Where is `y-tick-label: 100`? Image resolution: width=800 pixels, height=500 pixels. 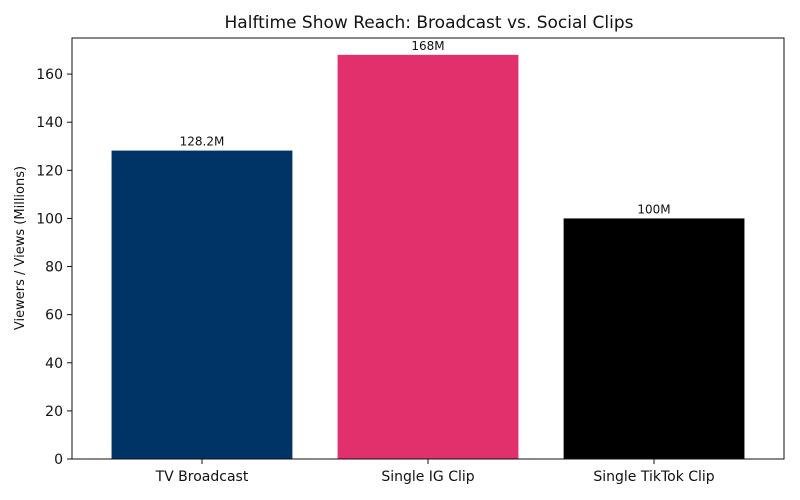
y-tick-label: 100 is located at coordinates (49, 219).